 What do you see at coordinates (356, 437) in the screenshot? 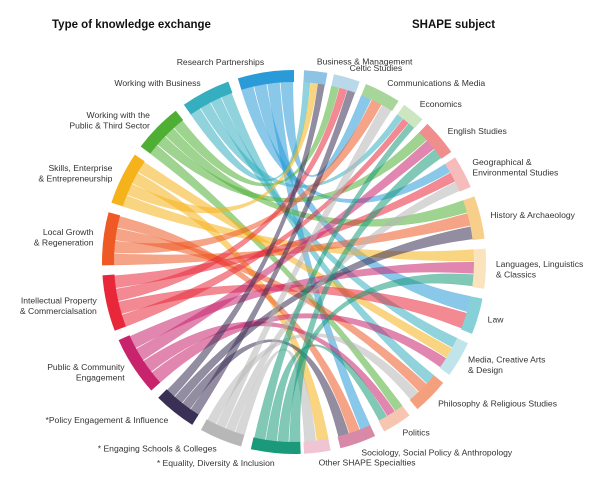
I see `arc-sociology-social-policy-anthropology` at bounding box center [356, 437].